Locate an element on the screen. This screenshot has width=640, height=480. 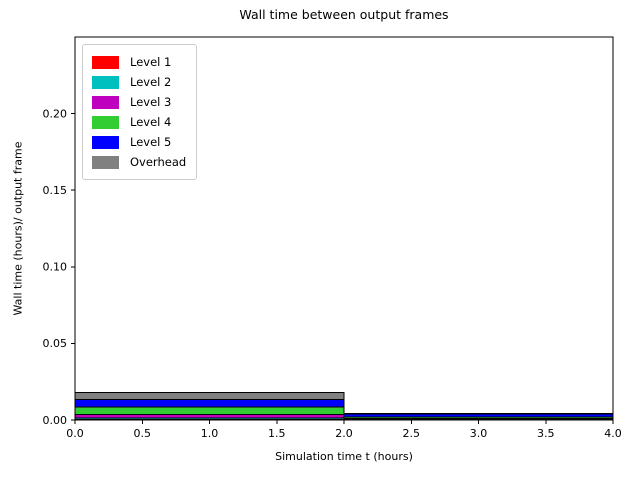
y-axis-label: Wall time (hours)/ output frame is located at coordinates (18, 228).